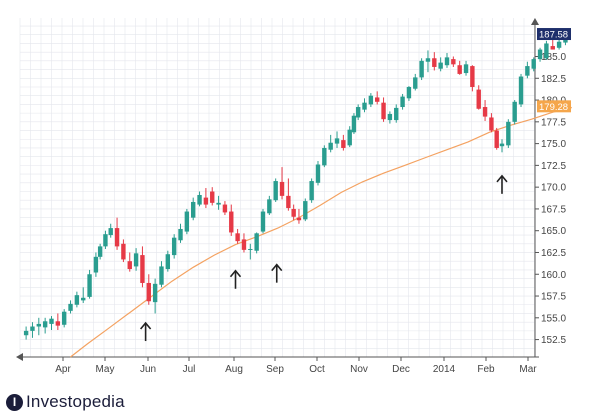 The image size is (591, 420). Describe the element at coordinates (553, 297) in the screenshot. I see `y-tick-label: 157.5` at that location.